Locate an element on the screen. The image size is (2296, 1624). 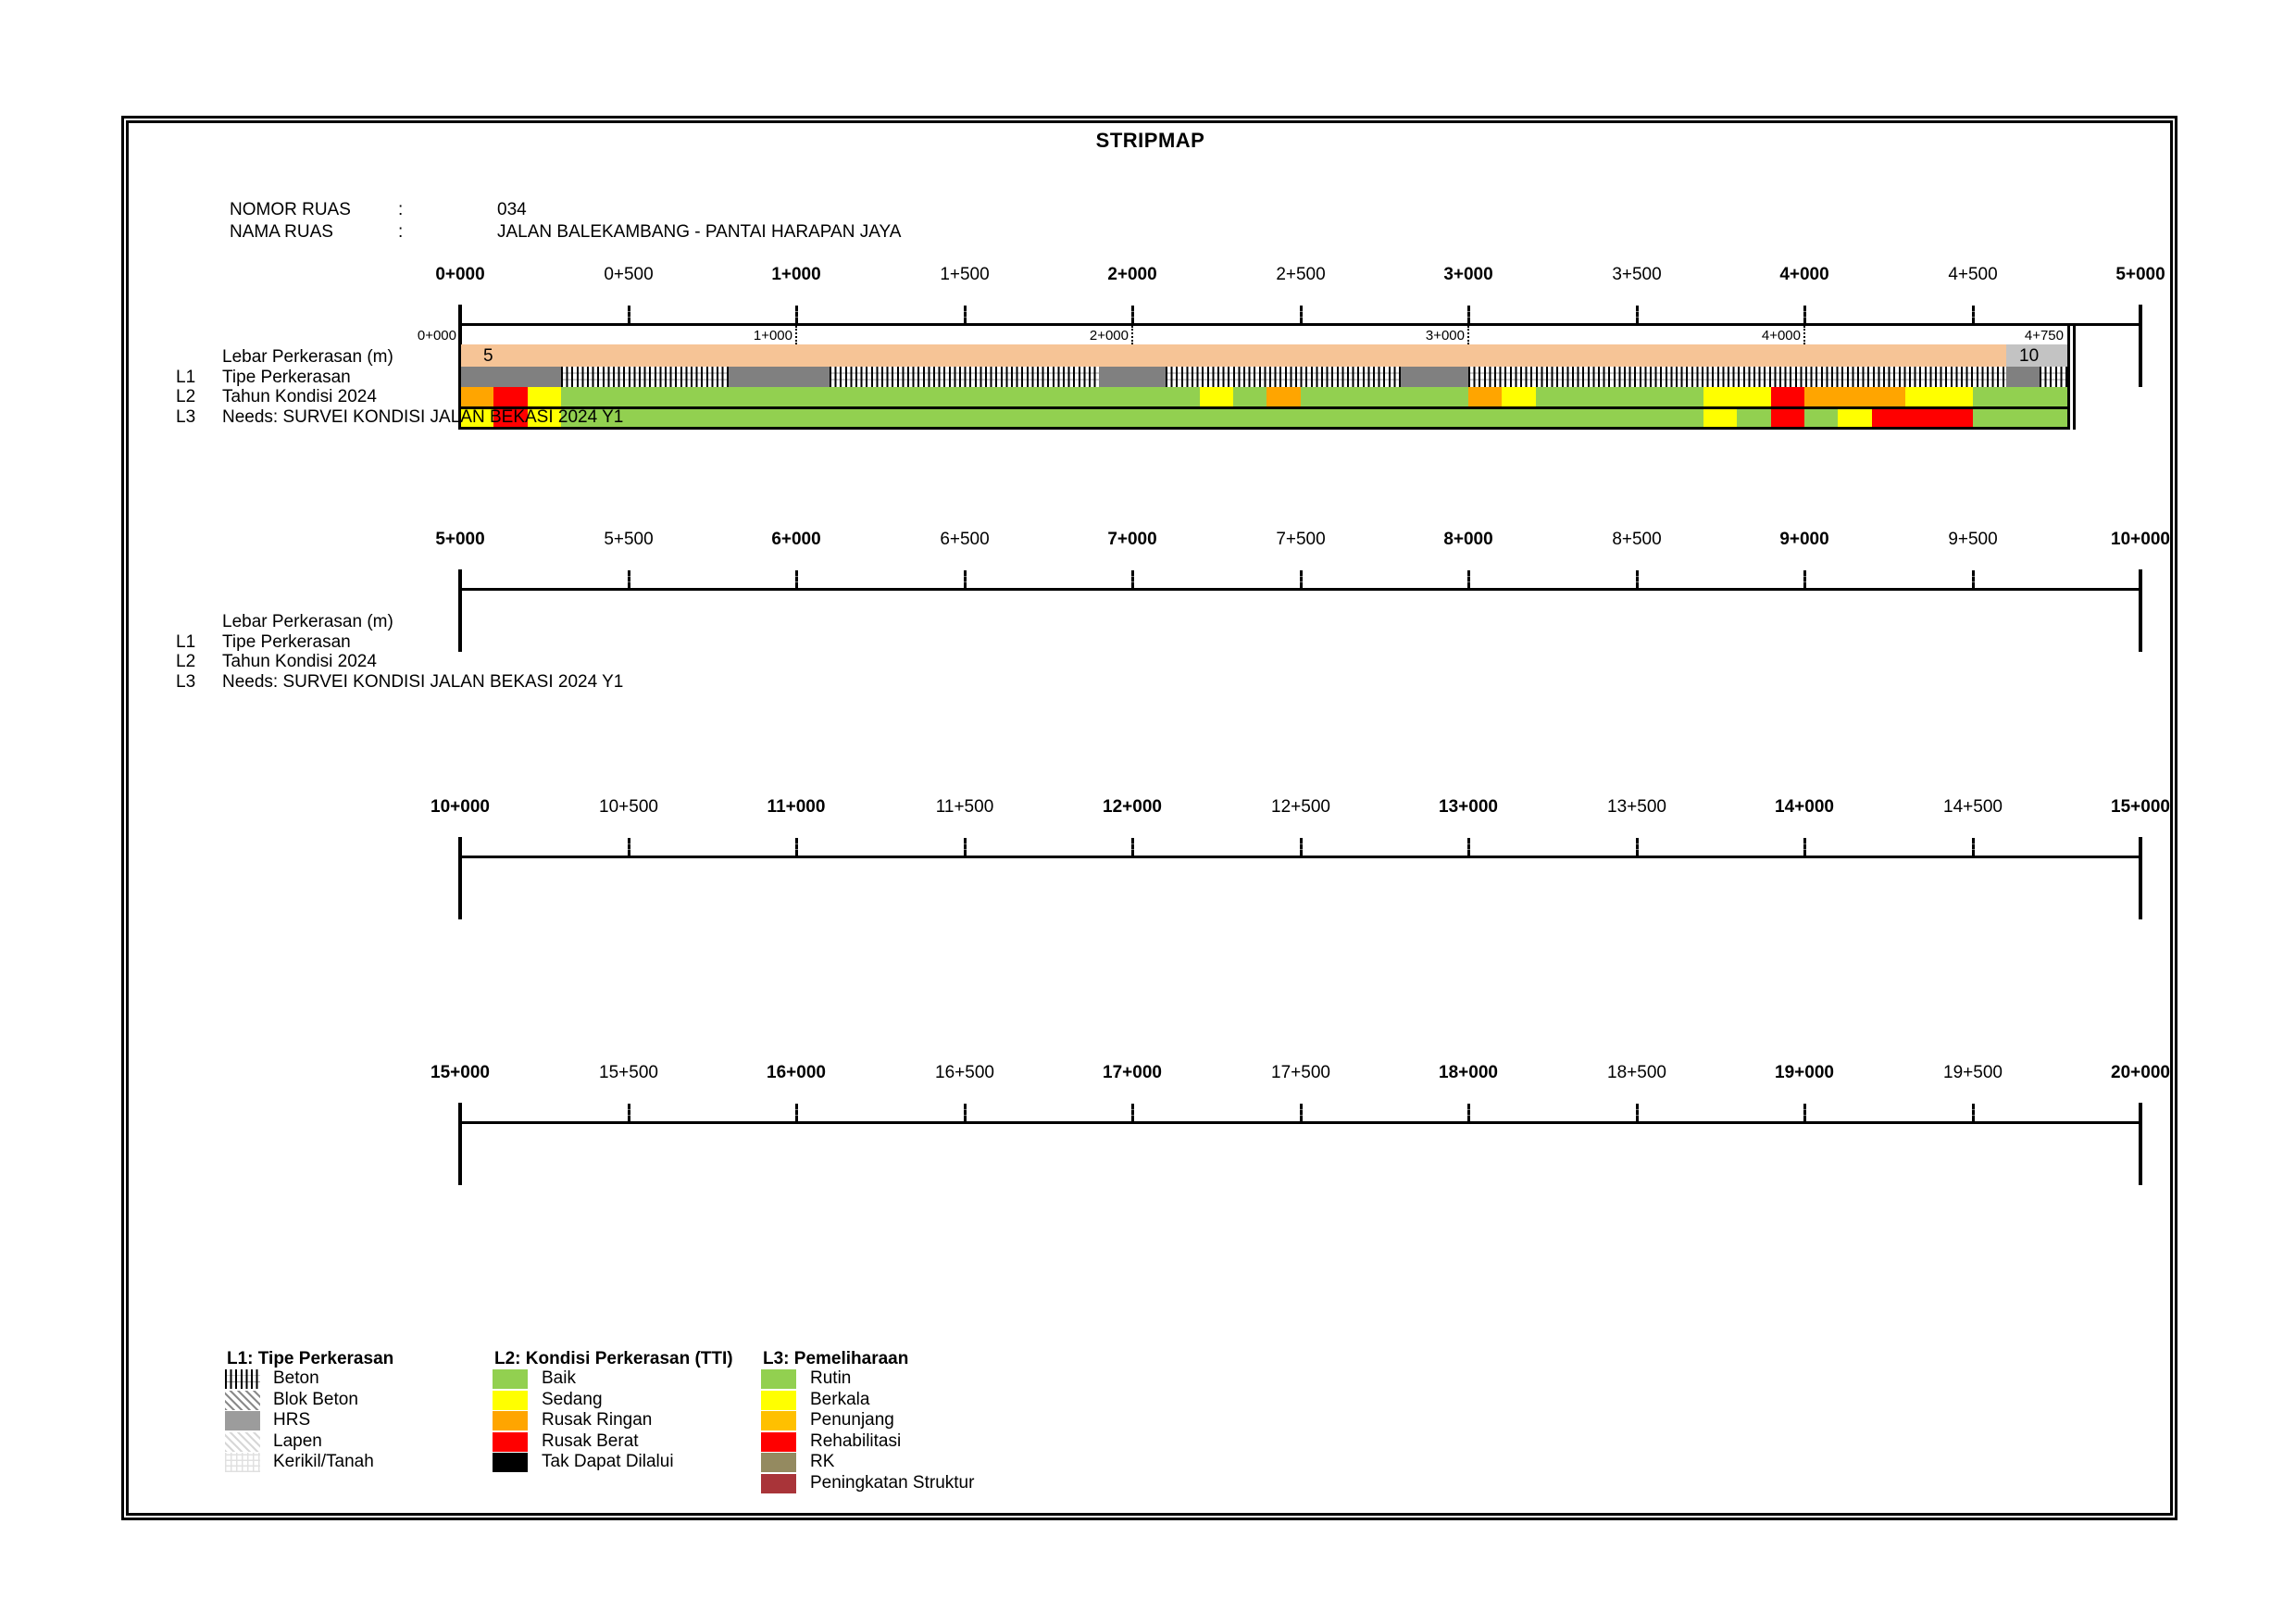
legend-label: HRS is located at coordinates (292, 1420).